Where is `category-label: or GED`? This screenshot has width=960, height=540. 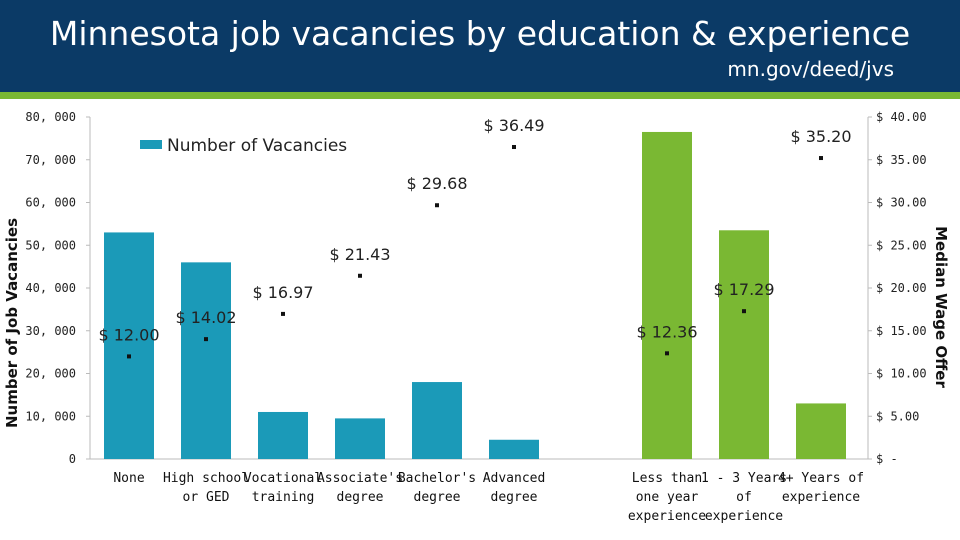
category-label: or GED is located at coordinates (206, 497).